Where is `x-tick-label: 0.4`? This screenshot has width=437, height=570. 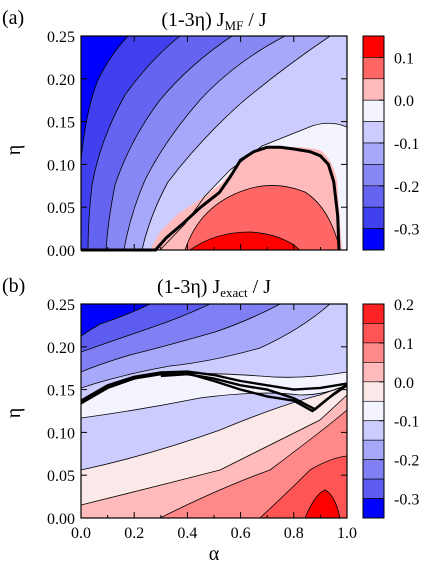 x-tick-label: 0.4 is located at coordinates (187, 533).